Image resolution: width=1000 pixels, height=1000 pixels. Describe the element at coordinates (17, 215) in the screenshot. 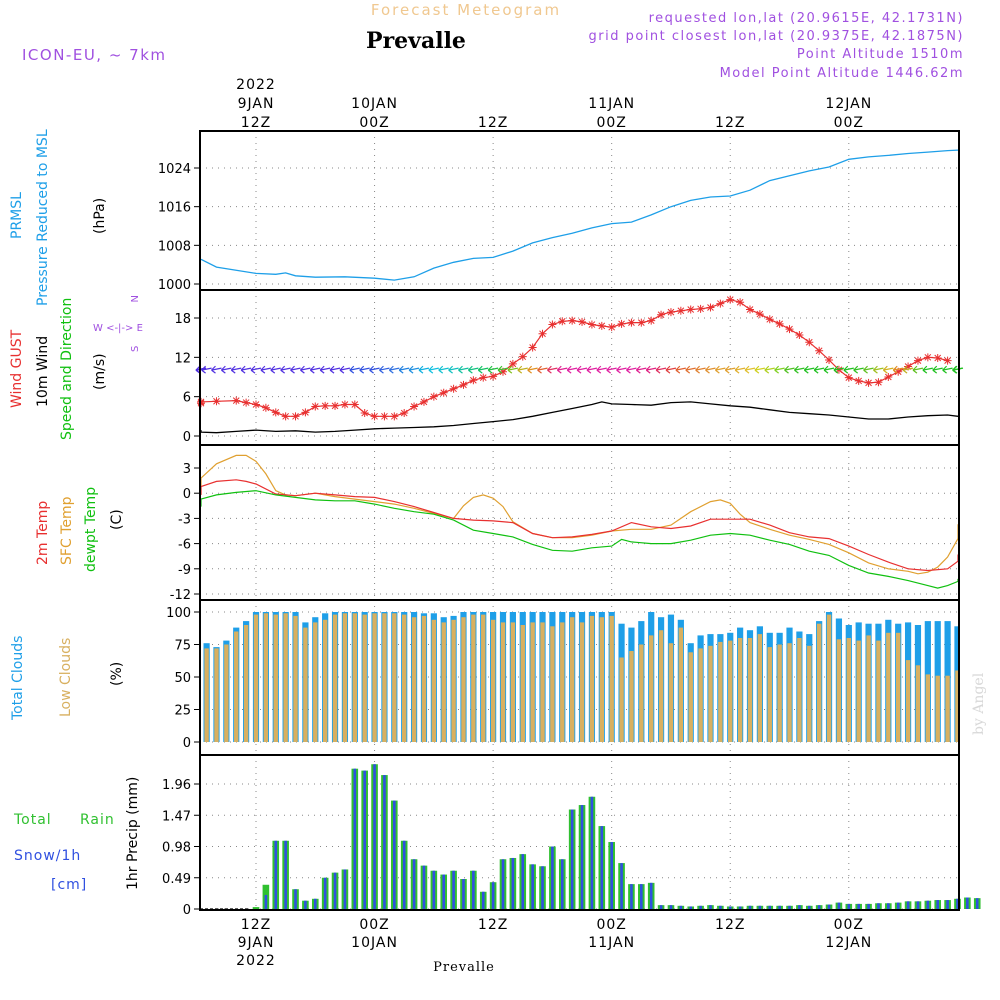

I see `pressure-label-prmsl: PRMSL` at that location.